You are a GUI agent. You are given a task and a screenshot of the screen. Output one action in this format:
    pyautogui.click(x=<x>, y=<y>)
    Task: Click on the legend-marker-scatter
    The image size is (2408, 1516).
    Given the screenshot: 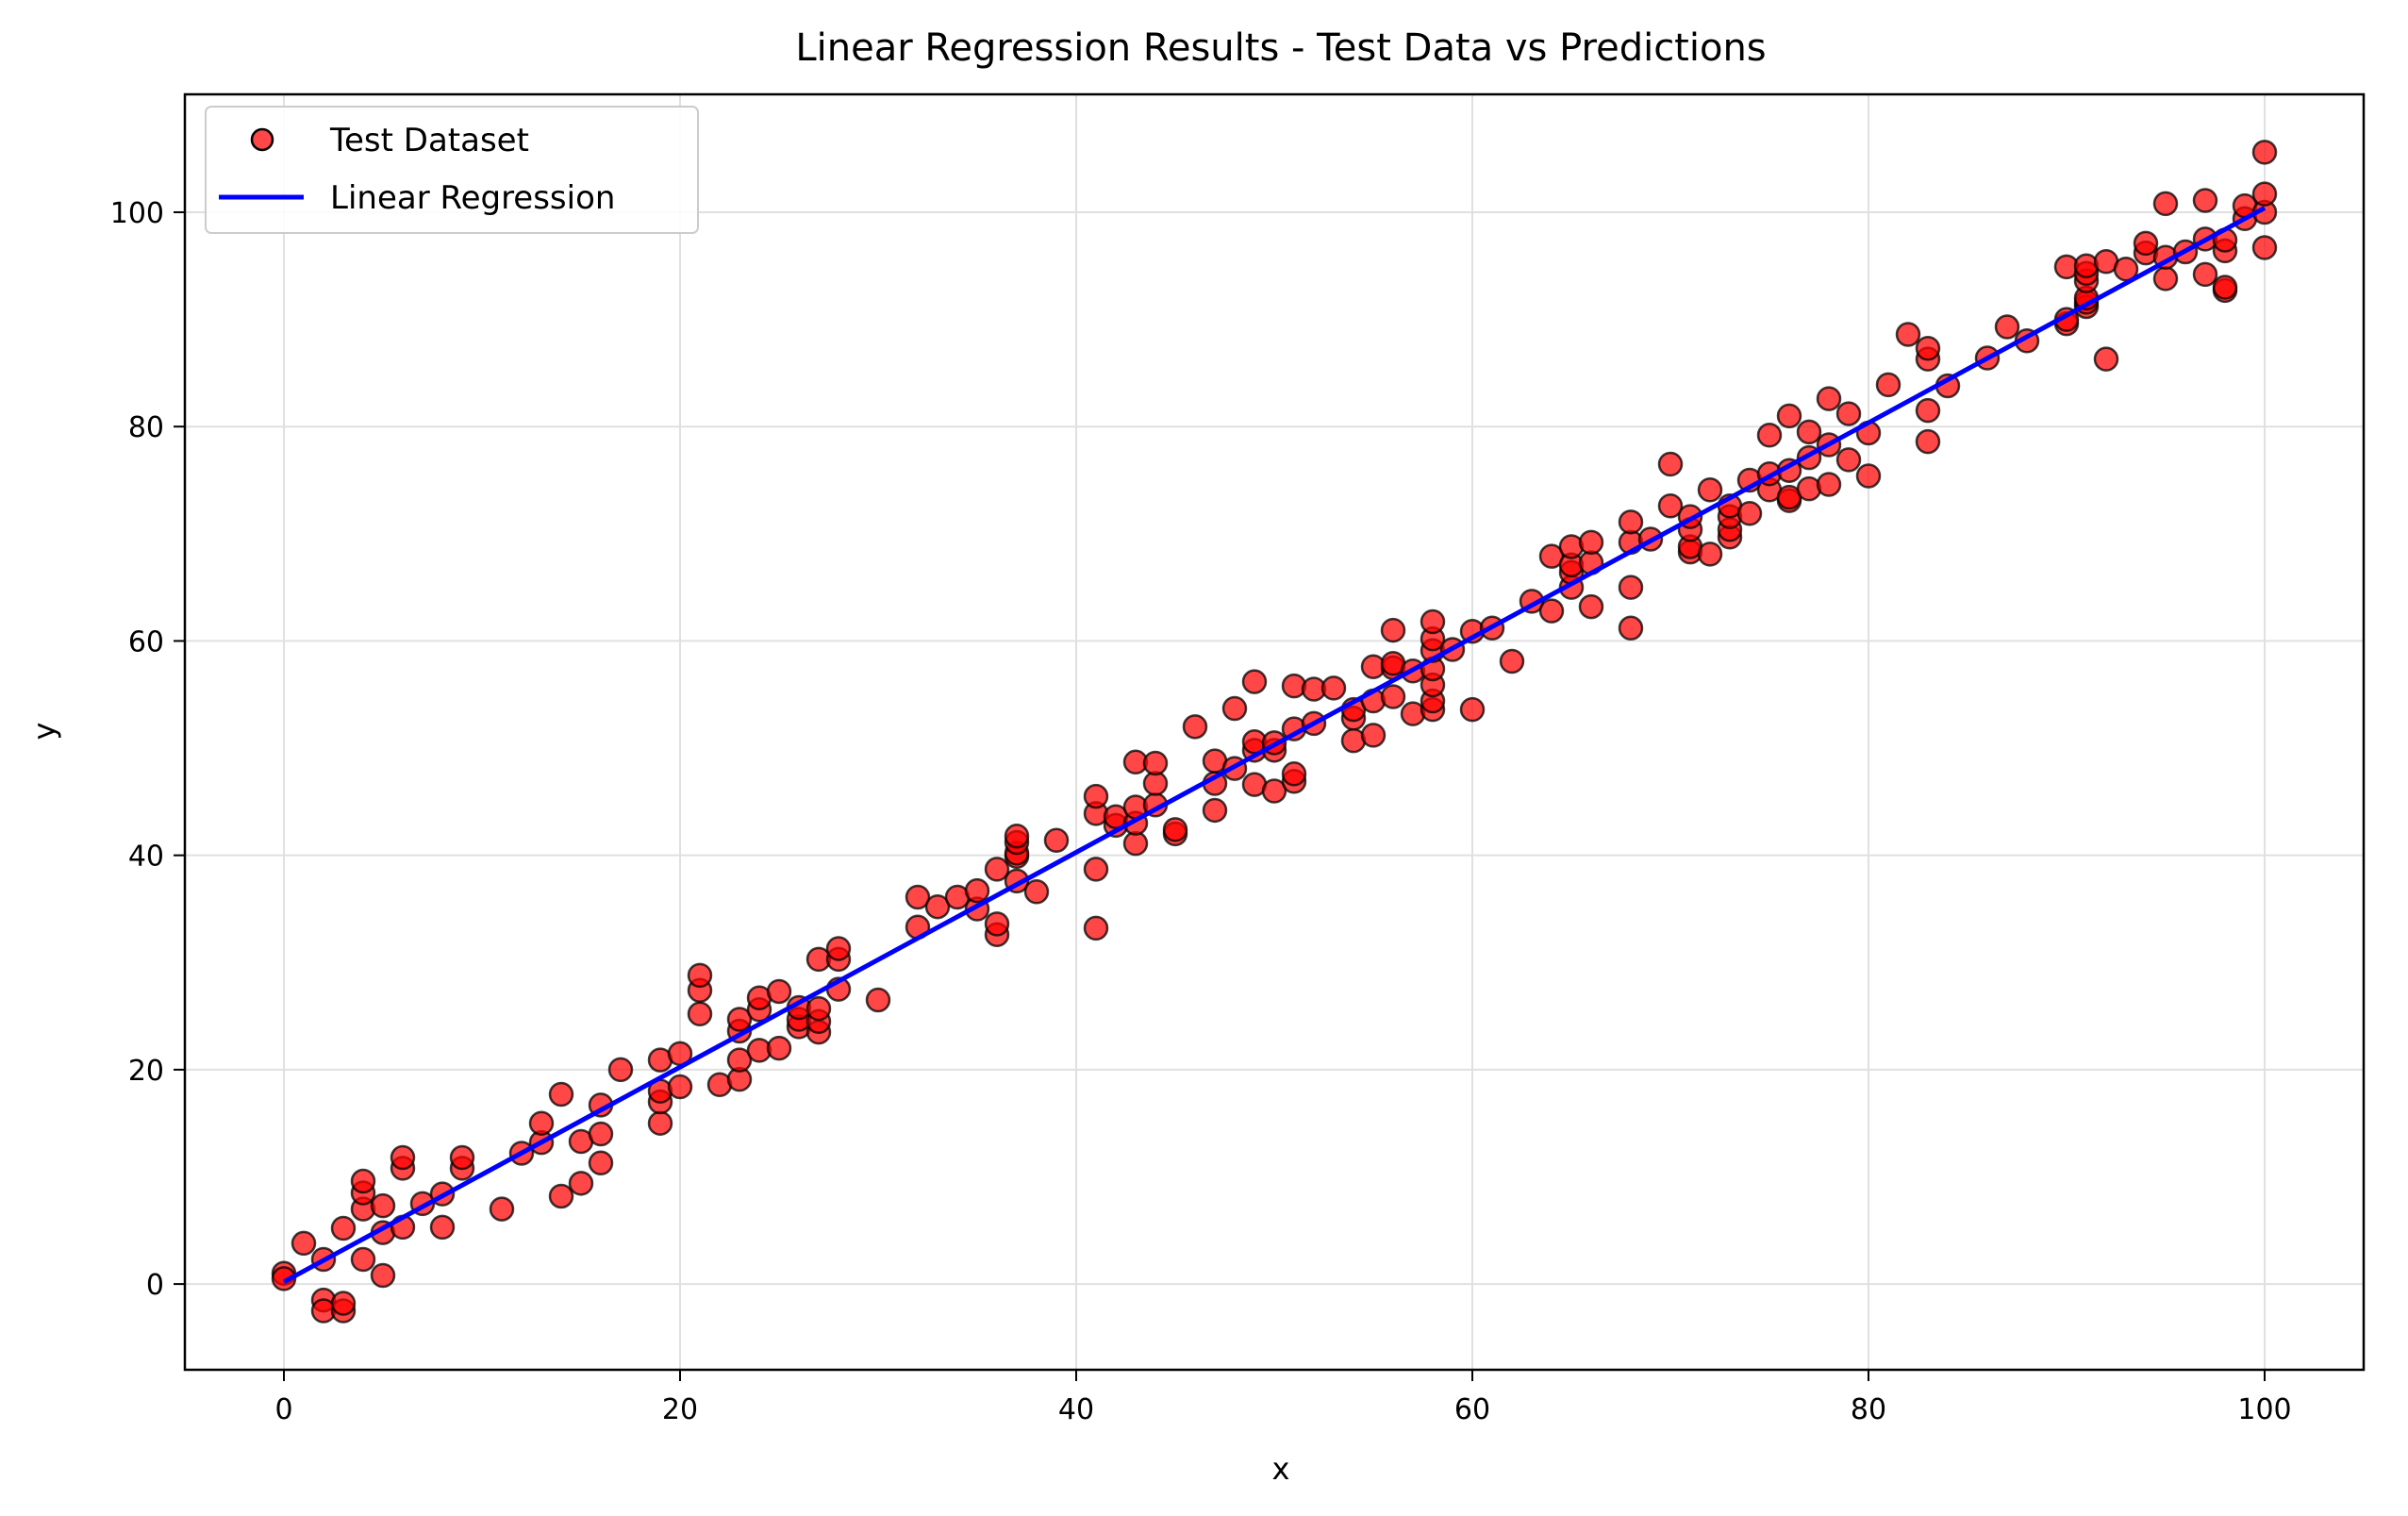 What is the action you would take?
    pyautogui.click(x=262, y=139)
    